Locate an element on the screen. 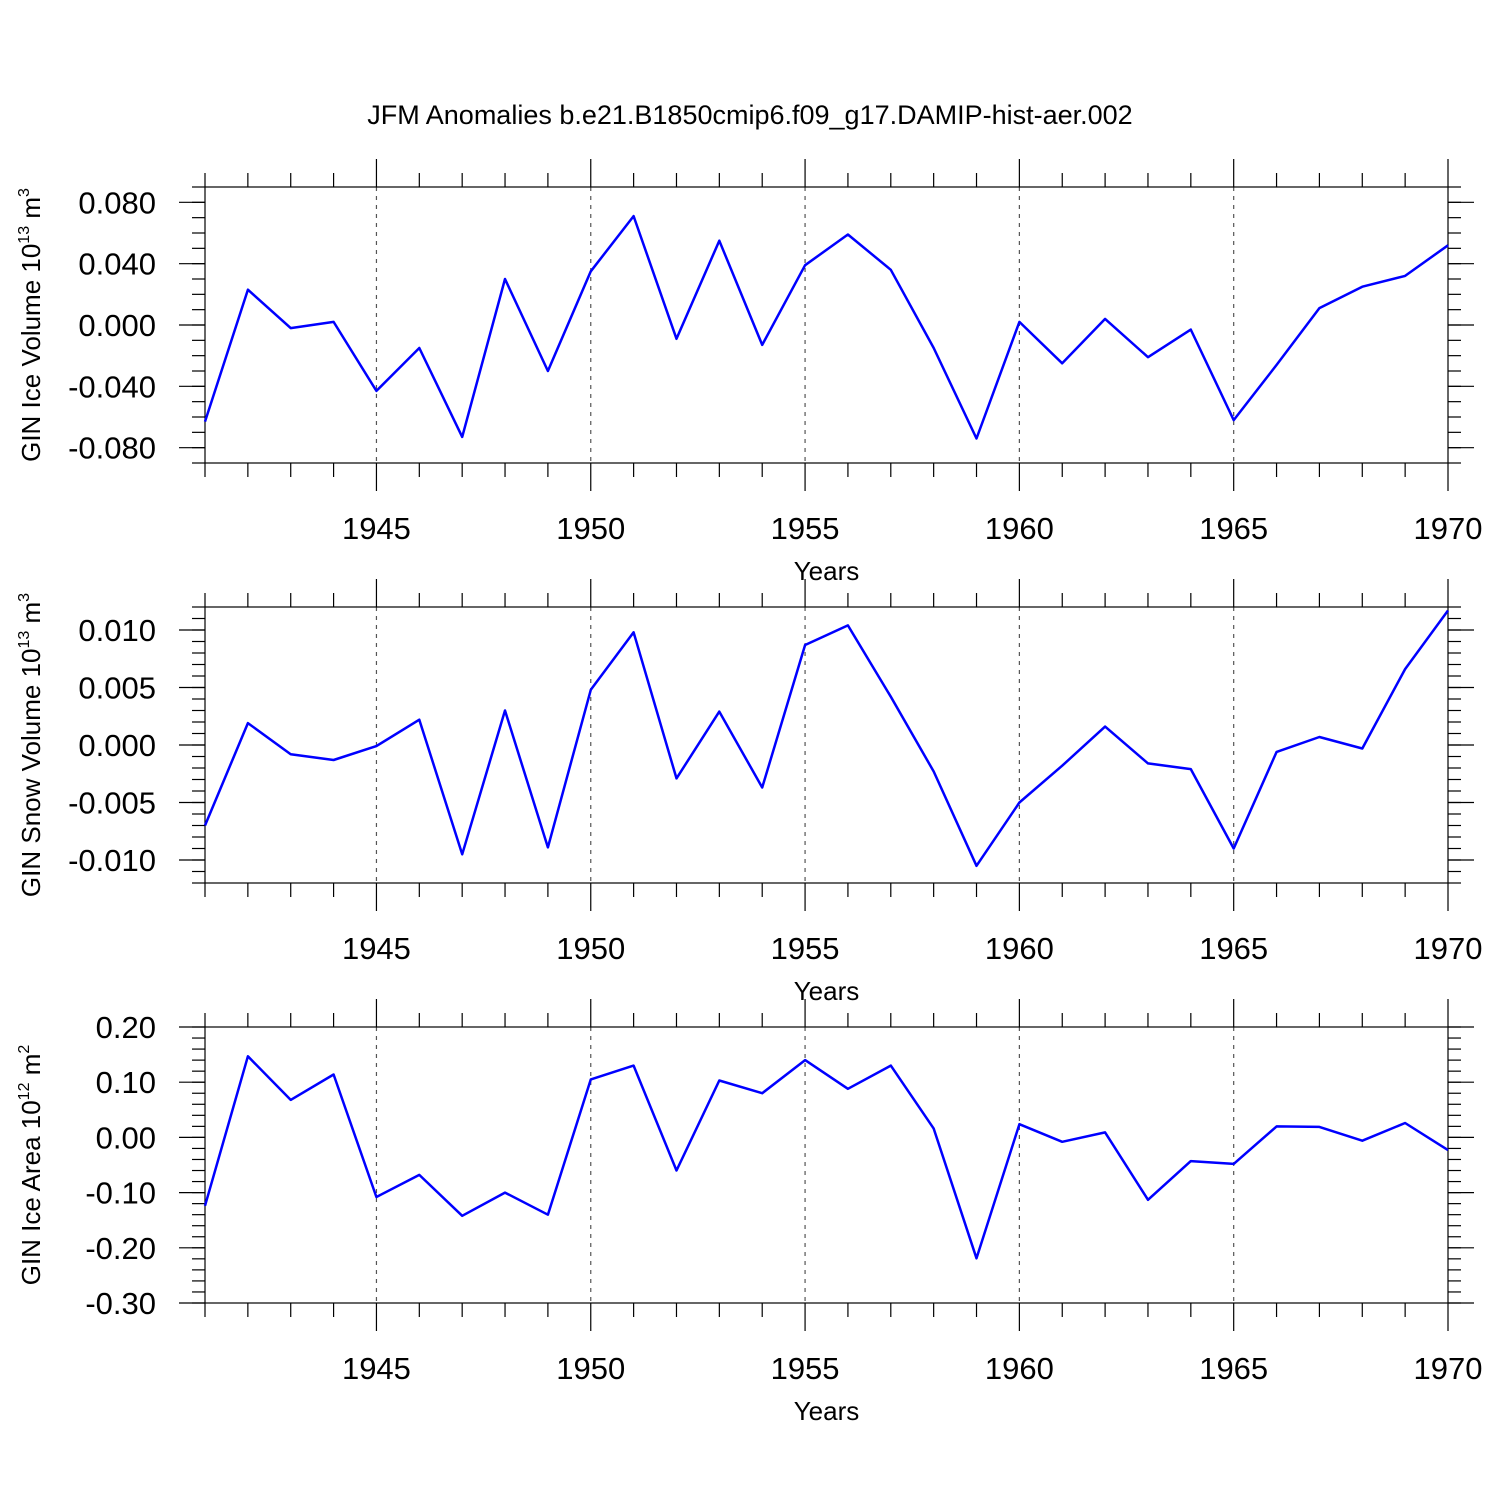  y-tick-label: -0.080 is located at coordinates (112, 448).